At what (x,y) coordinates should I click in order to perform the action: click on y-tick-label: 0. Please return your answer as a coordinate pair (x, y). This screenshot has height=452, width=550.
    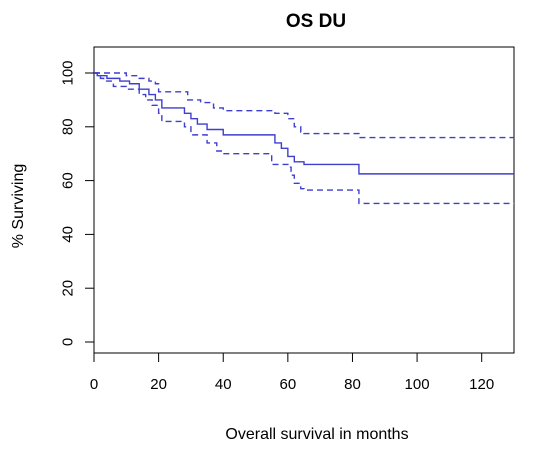
    Looking at the image, I should click on (67, 342).